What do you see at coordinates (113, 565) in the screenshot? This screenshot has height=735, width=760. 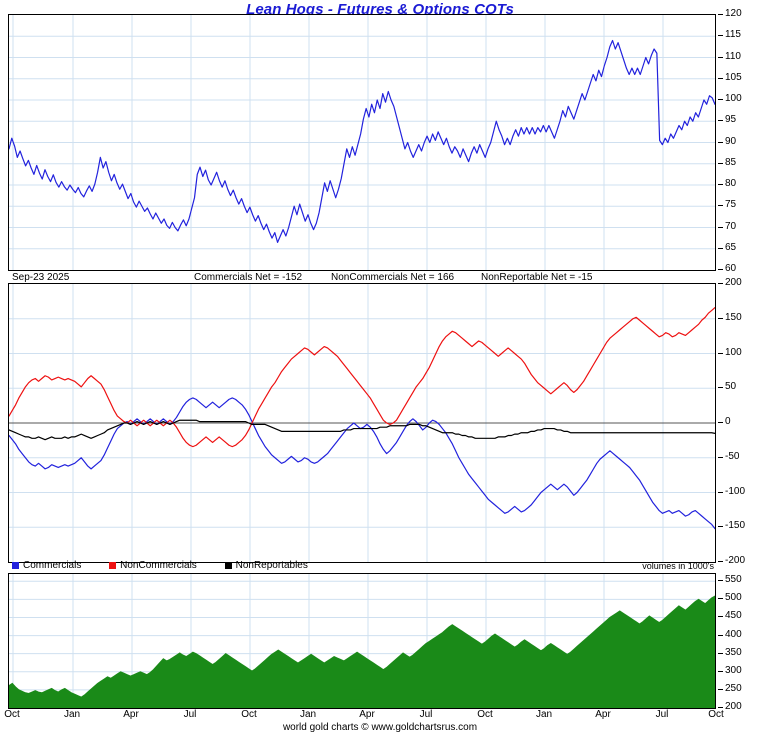 I see `noncommercials-swatch-icon` at bounding box center [113, 565].